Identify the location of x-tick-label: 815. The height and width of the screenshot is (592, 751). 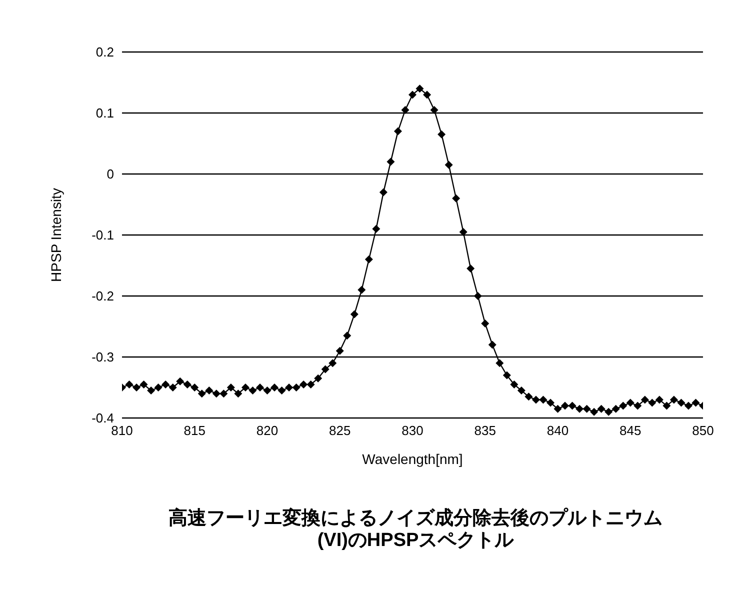
(195, 430).